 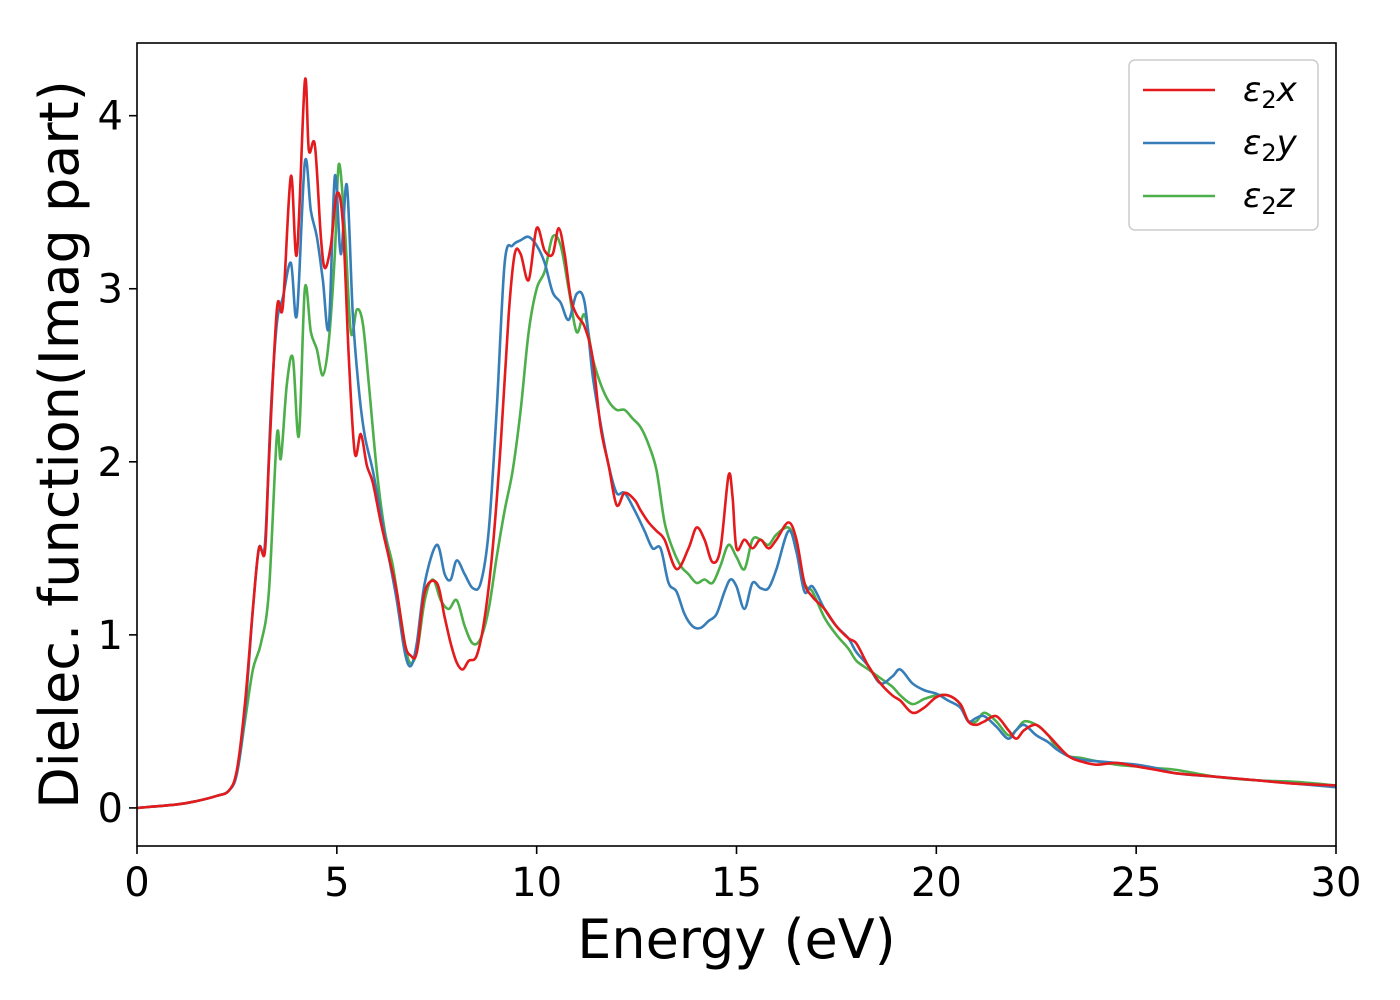 What do you see at coordinates (59, 444) in the screenshot?
I see `y-axis-label: Dielec. function(Imag part)` at bounding box center [59, 444].